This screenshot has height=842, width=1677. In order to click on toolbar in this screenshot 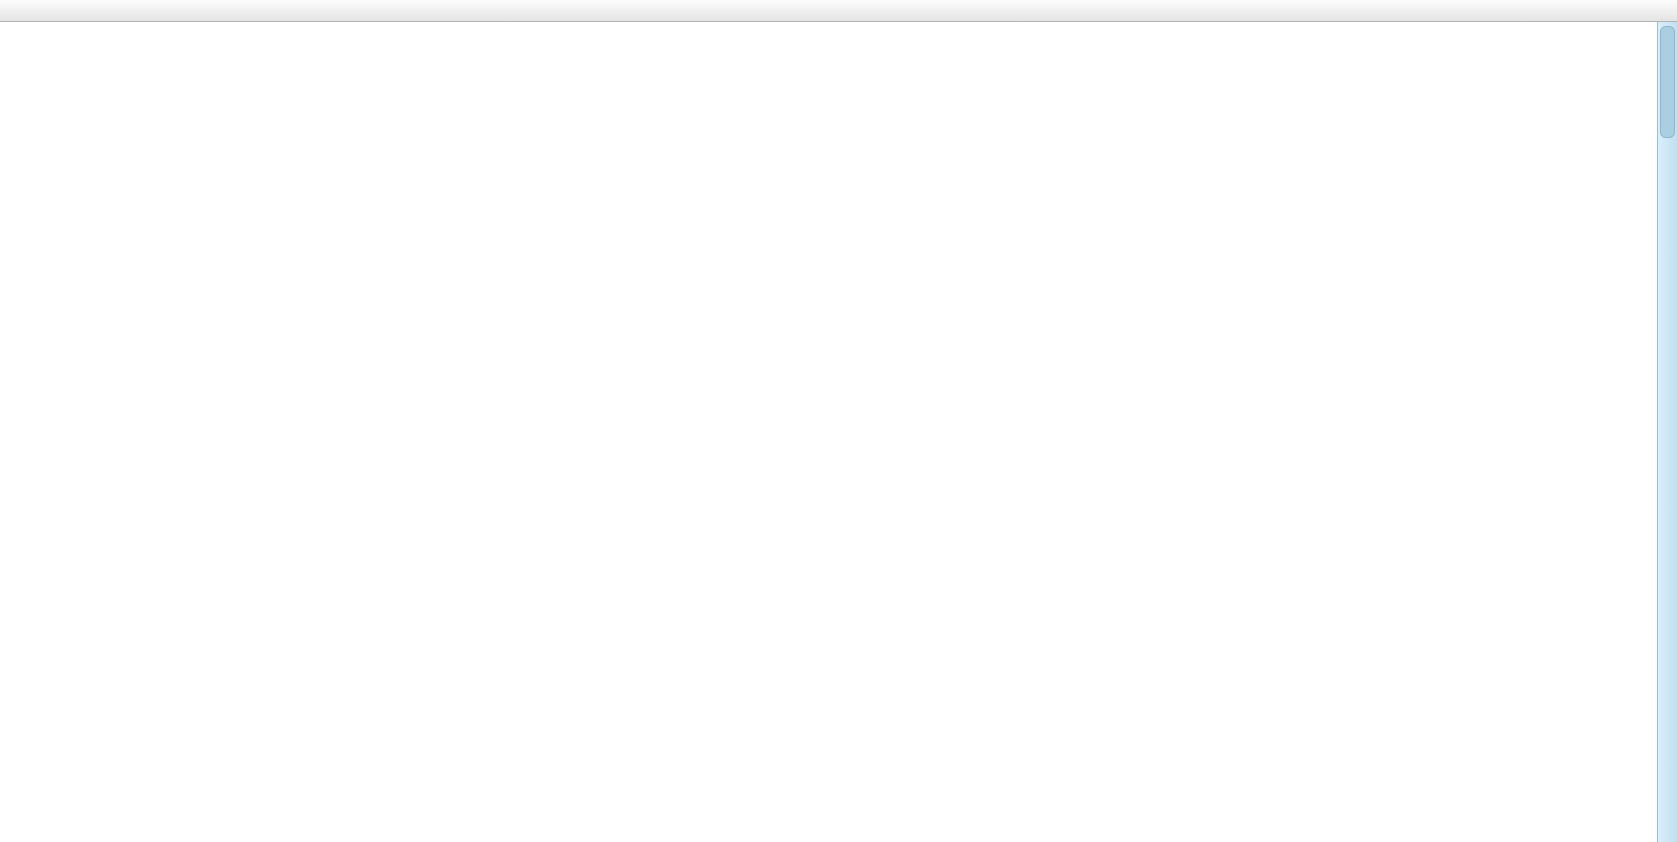, I will do `click(838, 11)`.